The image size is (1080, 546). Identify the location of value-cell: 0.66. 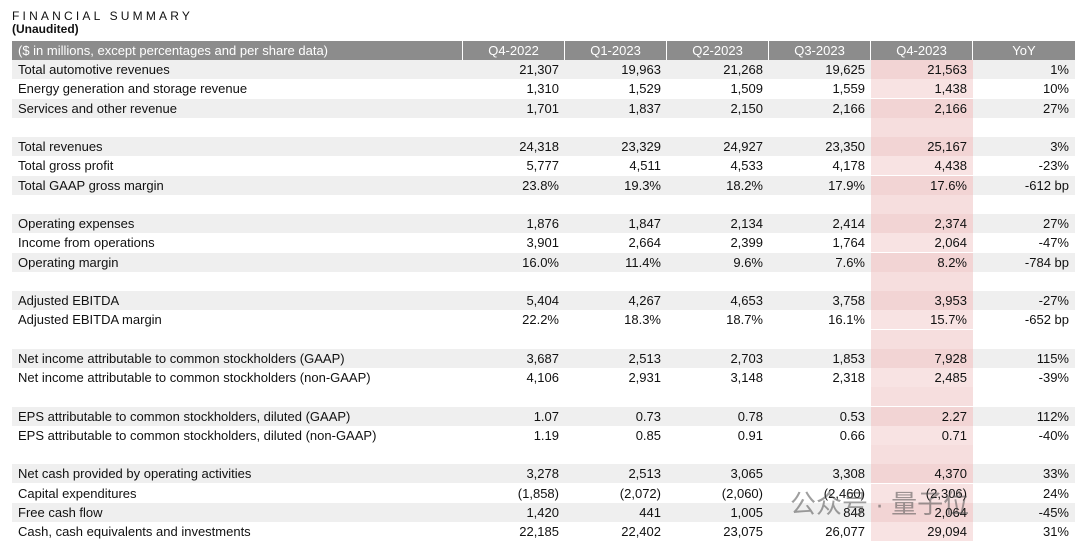
(852, 435).